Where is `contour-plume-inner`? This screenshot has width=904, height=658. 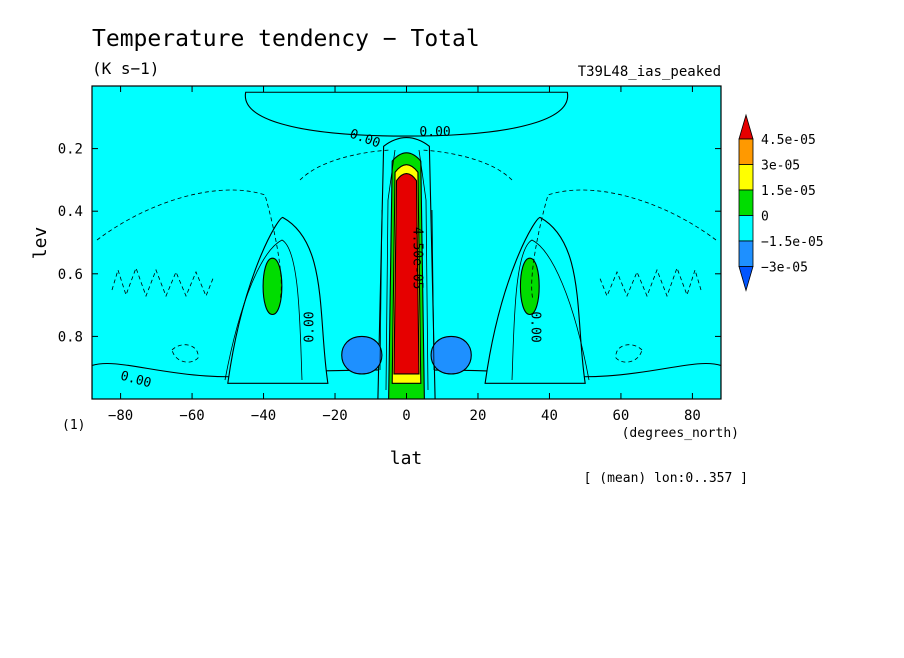
contour-plume-inner is located at coordinates (407, 310).